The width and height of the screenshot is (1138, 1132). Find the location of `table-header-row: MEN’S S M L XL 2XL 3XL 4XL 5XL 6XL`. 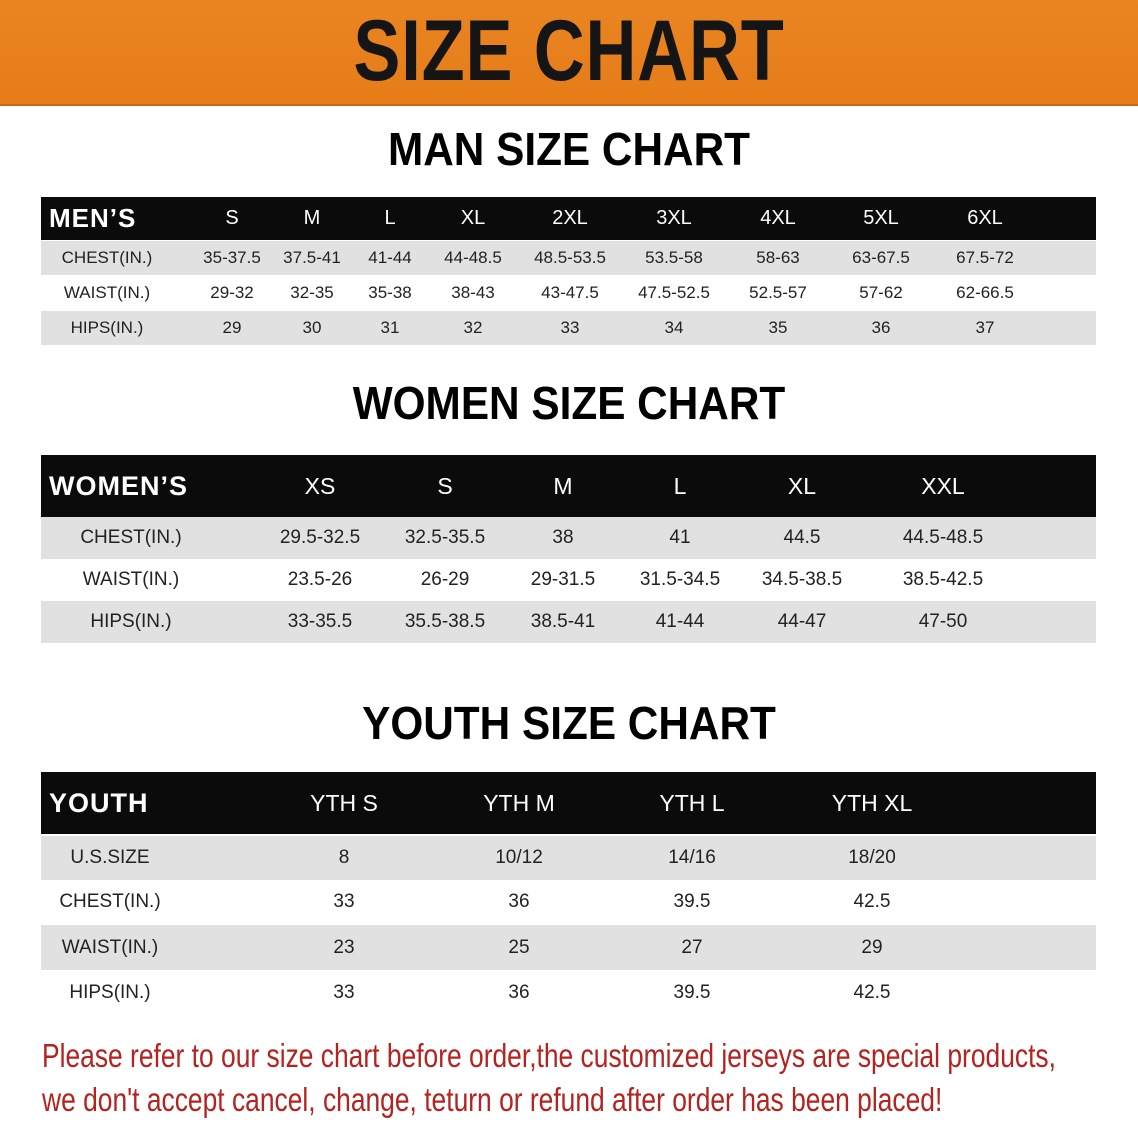

table-header-row: MEN’S S M L XL 2XL 3XL 4XL 5XL 6XL is located at coordinates (568, 218).